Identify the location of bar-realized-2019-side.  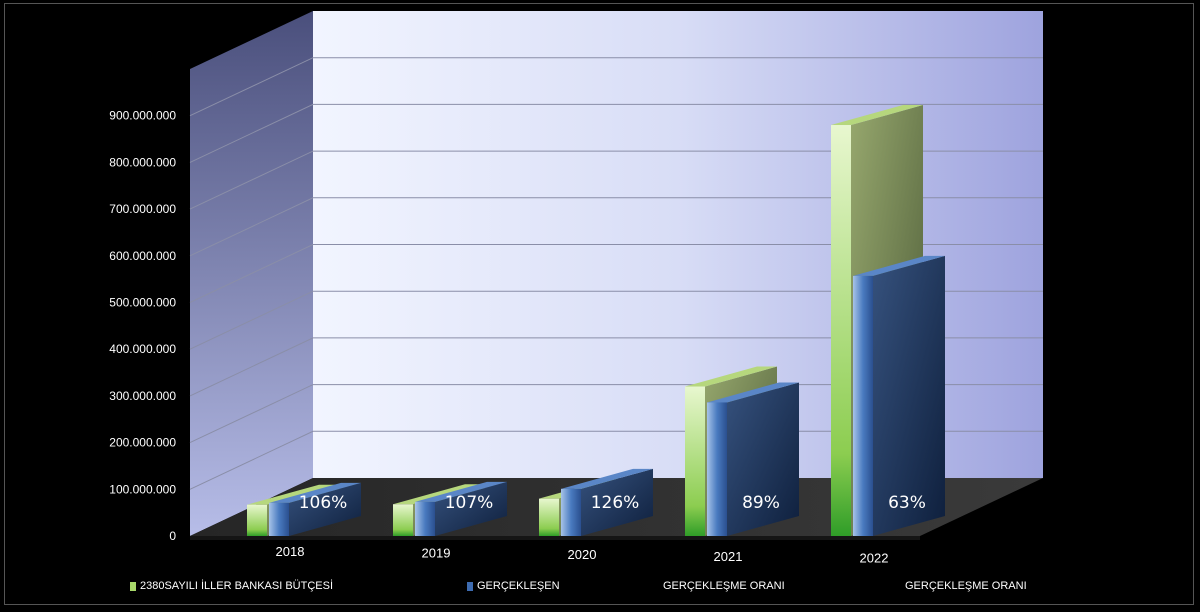
(471, 508).